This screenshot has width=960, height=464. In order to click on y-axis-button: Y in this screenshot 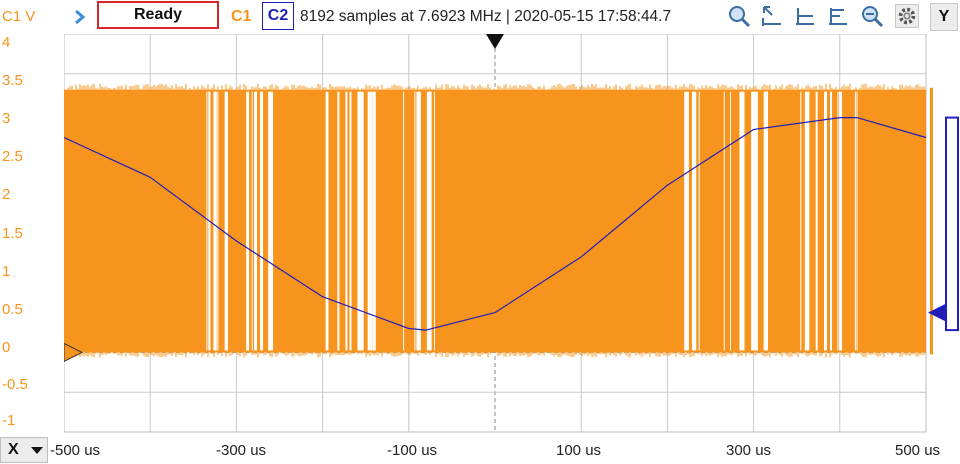, I will do `click(944, 17)`.